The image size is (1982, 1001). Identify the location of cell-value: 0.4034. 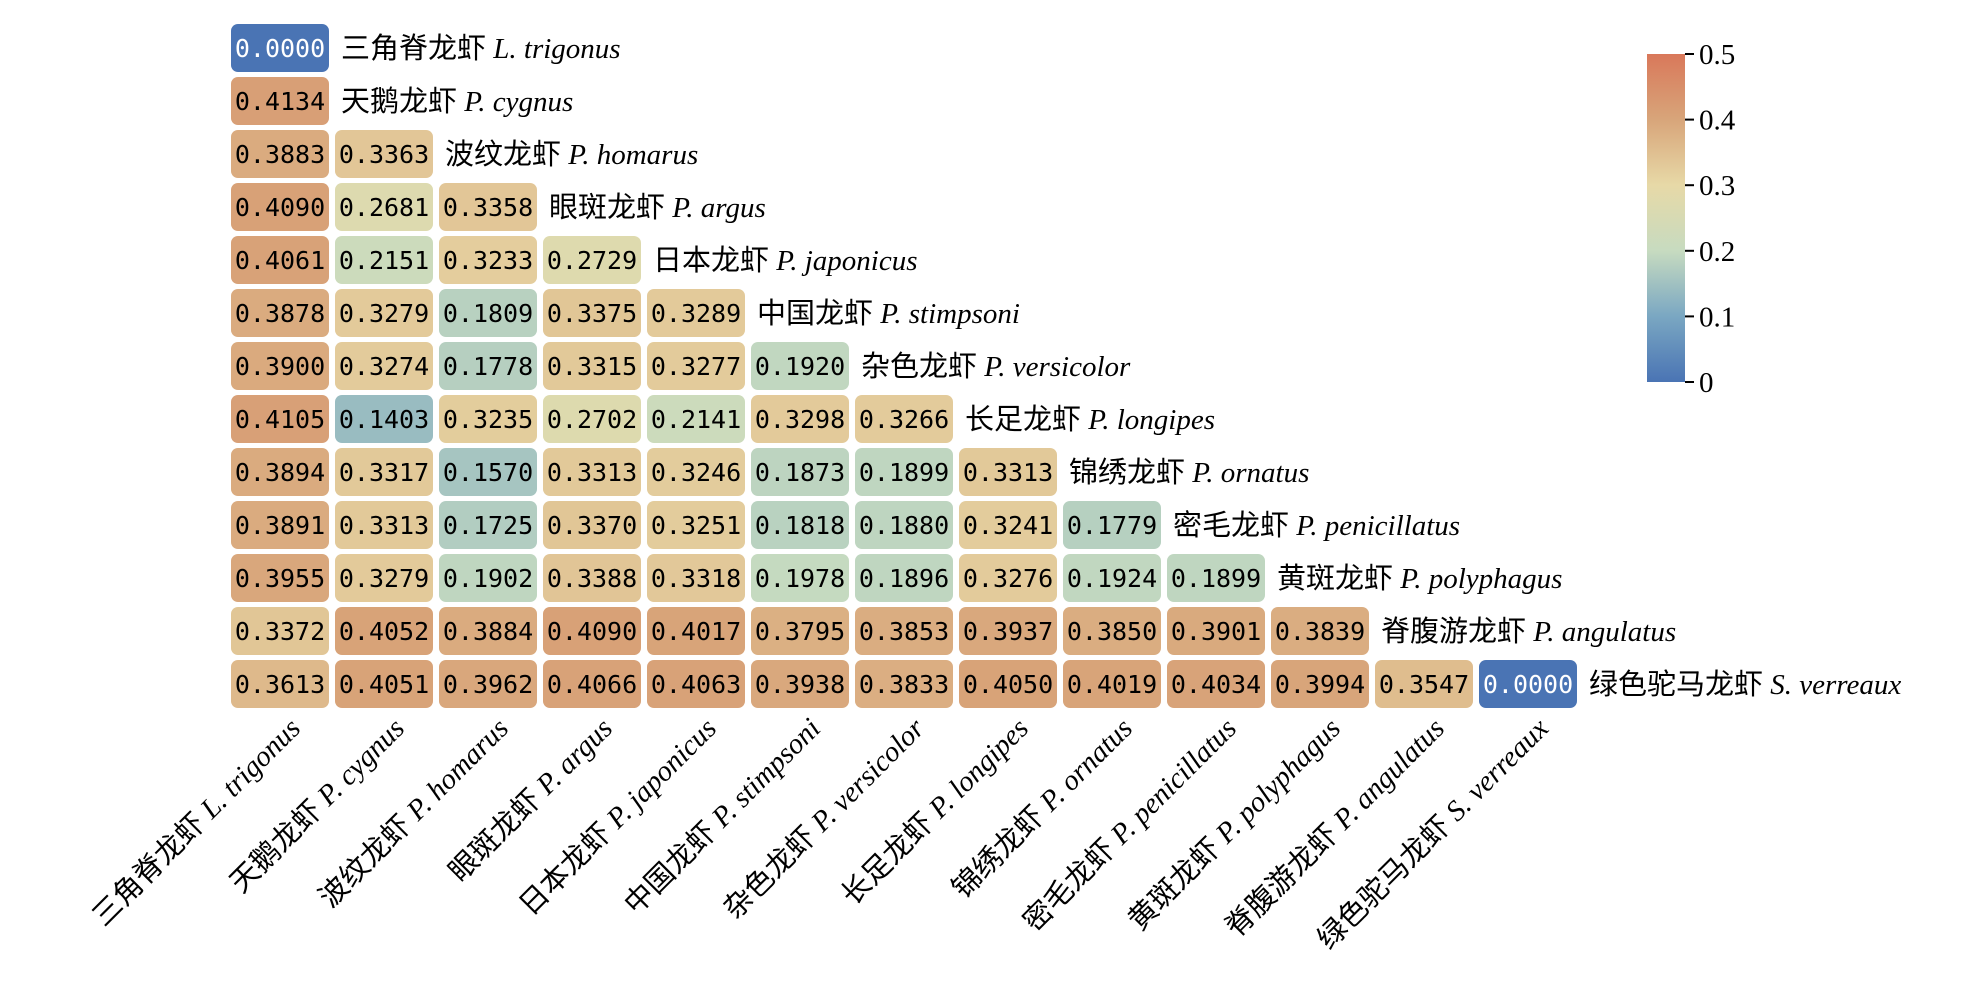
(1216, 684).